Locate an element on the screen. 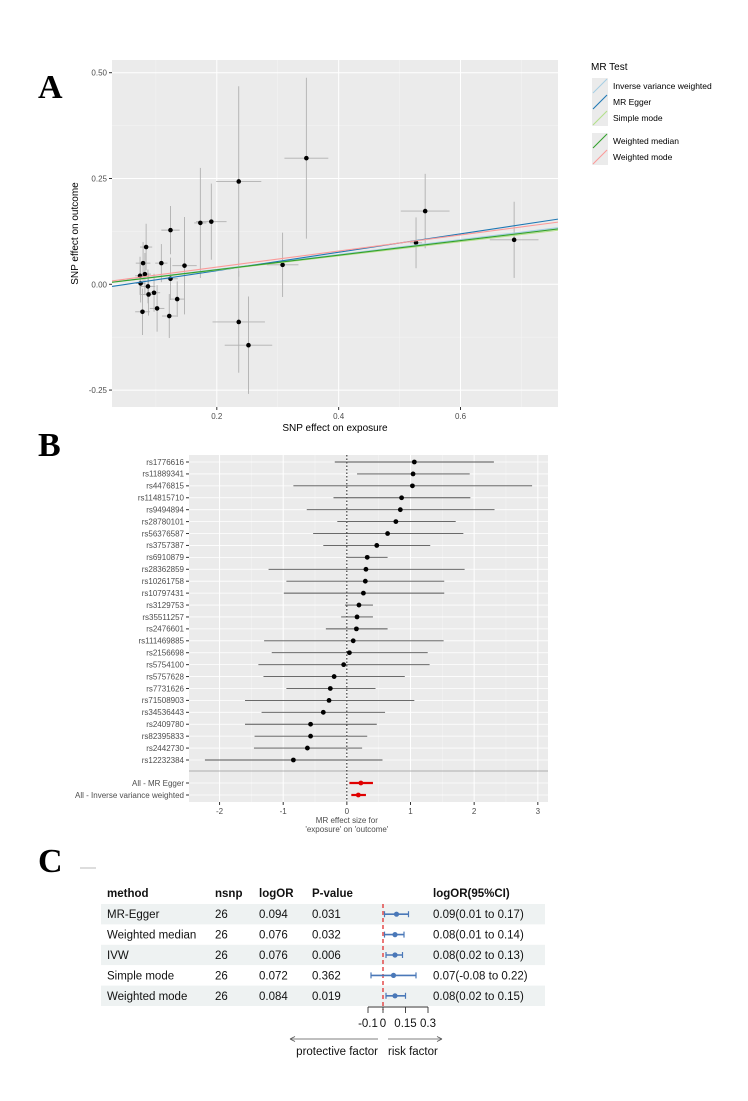 This screenshot has height=1101, width=748. table-cell-p: 0.019 is located at coordinates (326, 997).